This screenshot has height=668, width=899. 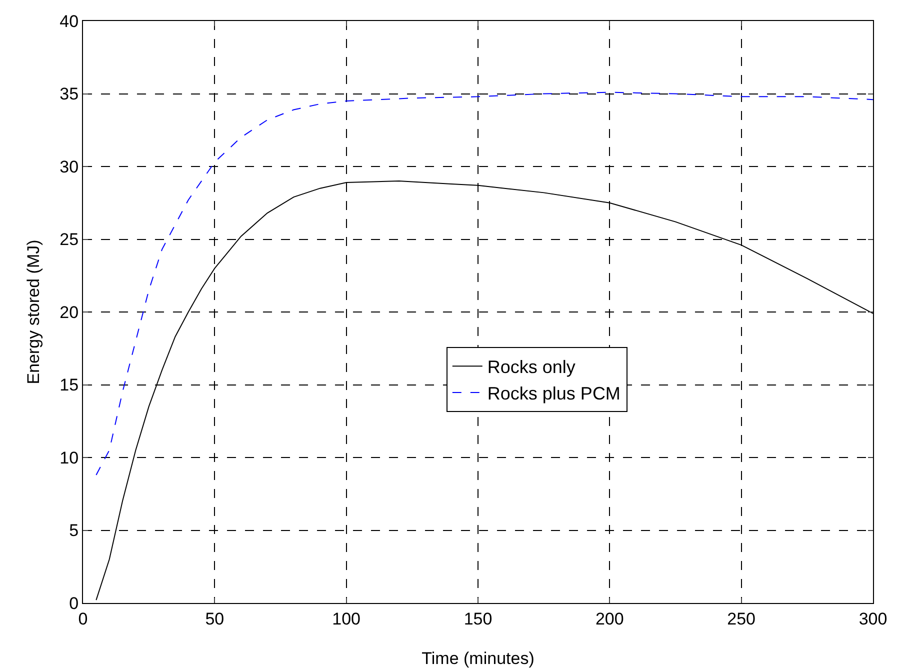 I want to click on legend-label: Rocks only, so click(x=531, y=367).